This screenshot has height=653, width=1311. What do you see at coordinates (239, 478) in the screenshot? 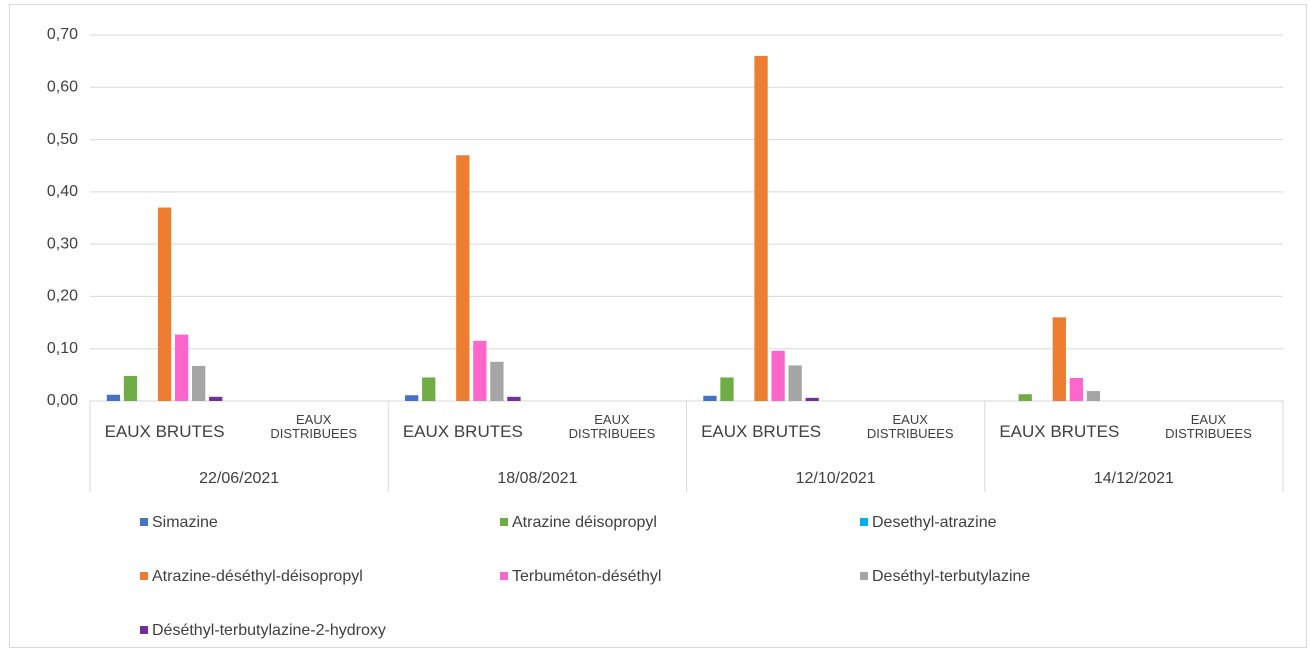
I see `group-label: 22/06/2021` at bounding box center [239, 478].